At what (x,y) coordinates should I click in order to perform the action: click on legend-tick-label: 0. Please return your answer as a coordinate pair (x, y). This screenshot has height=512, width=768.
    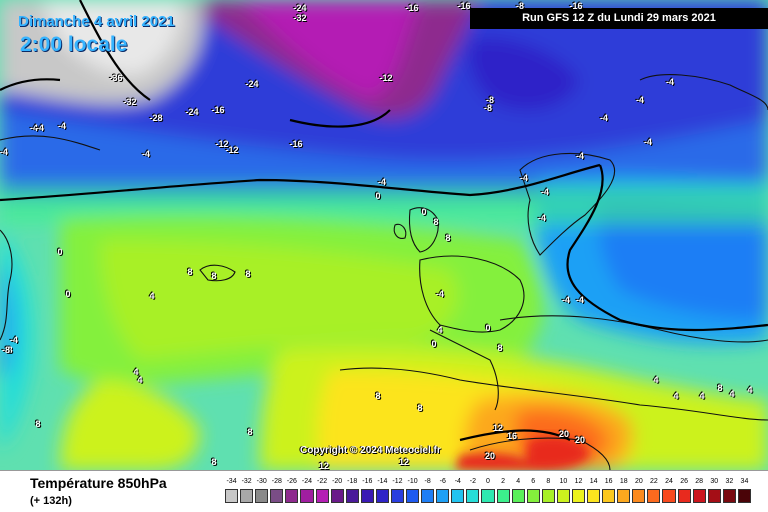
    Looking at the image, I should click on (488, 481).